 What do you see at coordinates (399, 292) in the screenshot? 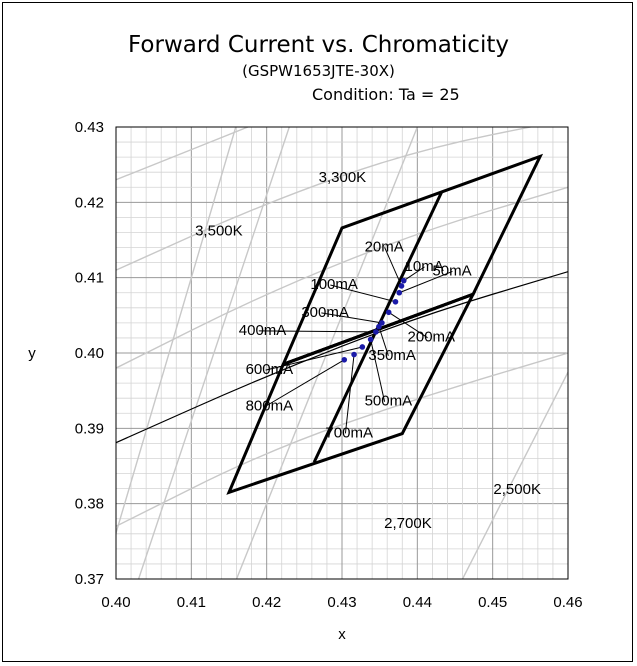
I see `data-point-50mA` at bounding box center [399, 292].